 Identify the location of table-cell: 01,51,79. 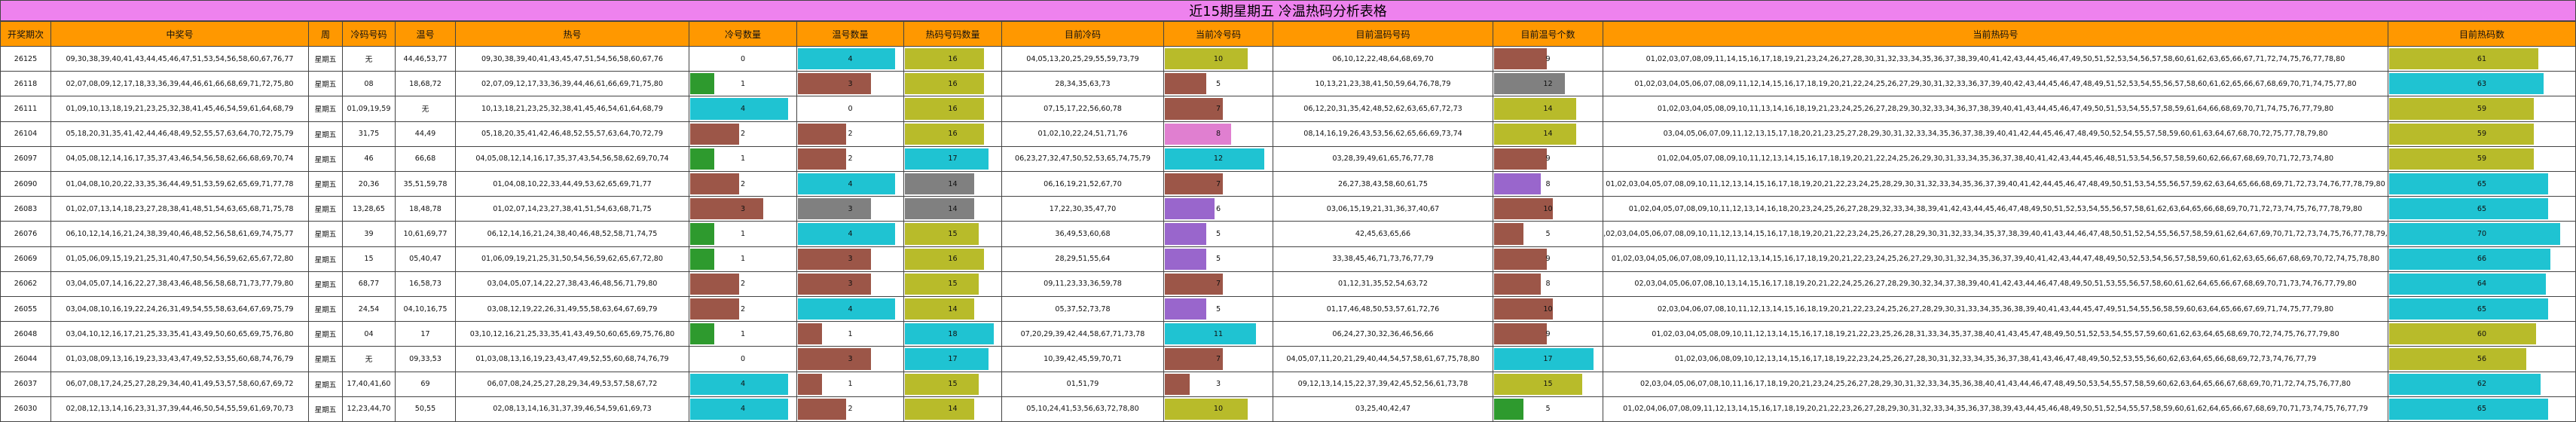
(1083, 384).